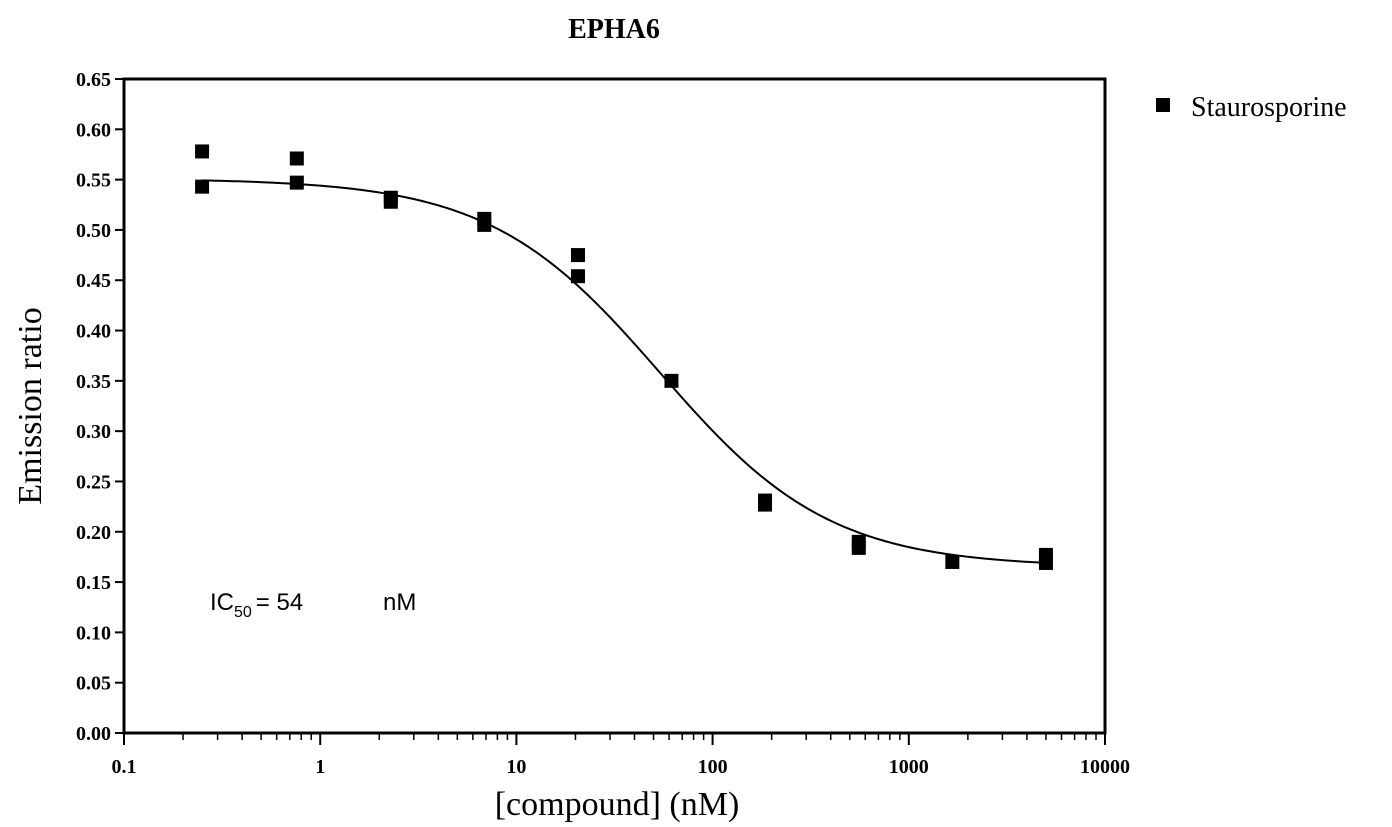 This screenshot has width=1392, height=827. What do you see at coordinates (909, 767) in the screenshot?
I see `x-tick-label: 1000` at bounding box center [909, 767].